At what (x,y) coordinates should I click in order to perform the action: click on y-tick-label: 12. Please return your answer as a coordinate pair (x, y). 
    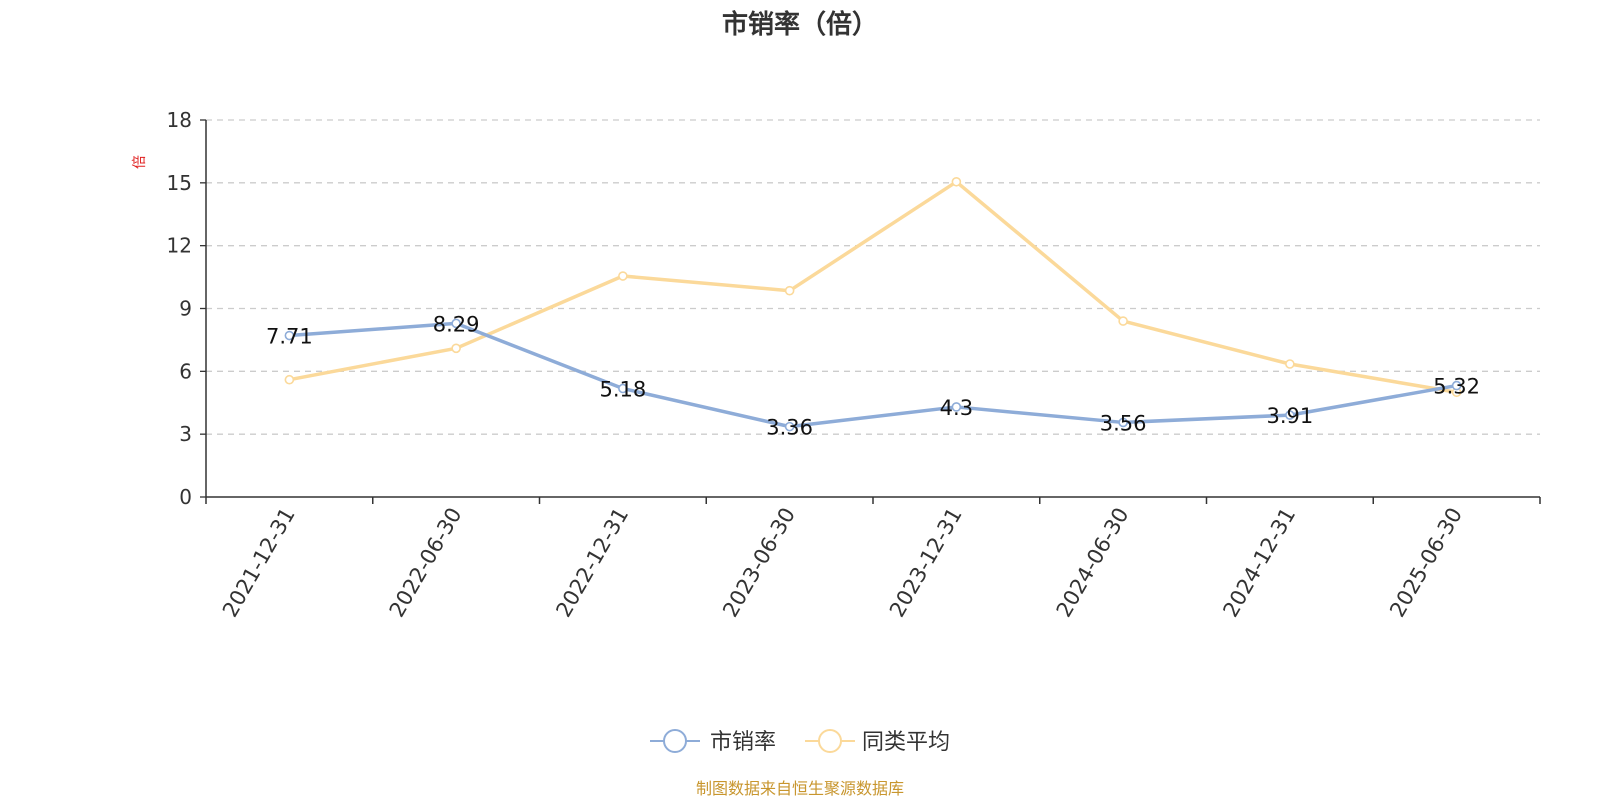
    Looking at the image, I should click on (179, 246).